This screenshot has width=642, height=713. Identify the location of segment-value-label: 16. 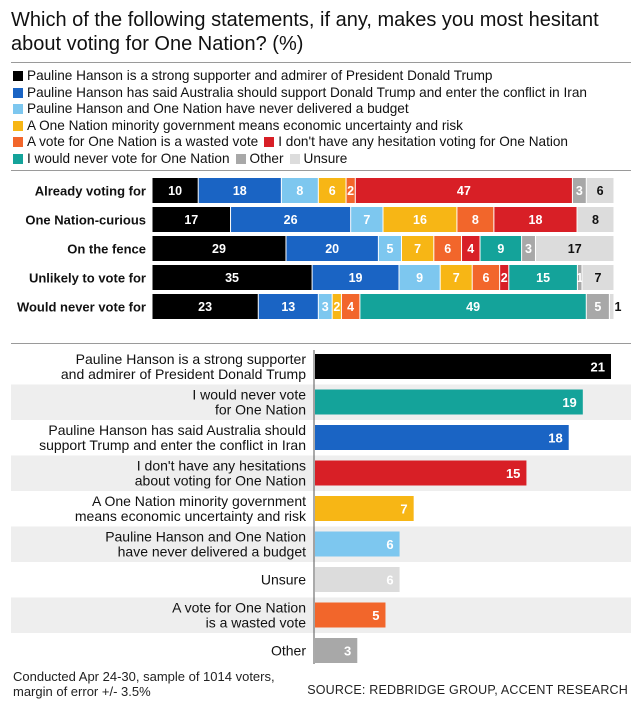
(420, 220).